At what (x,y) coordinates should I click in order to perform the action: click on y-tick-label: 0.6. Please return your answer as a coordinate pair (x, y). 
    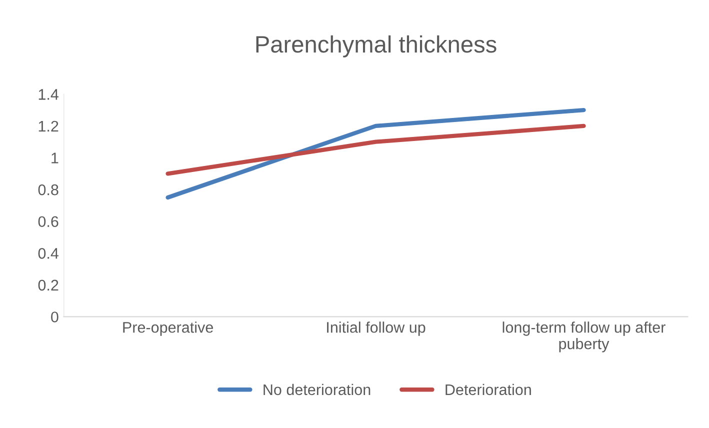
    Looking at the image, I should click on (48, 222).